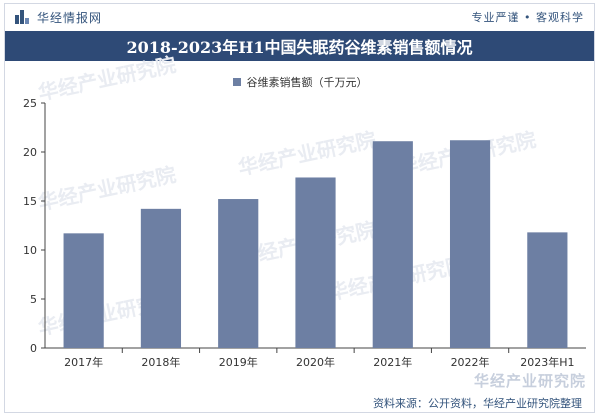 Image resolution: width=600 pixels, height=417 pixels. Describe the element at coordinates (30, 103) in the screenshot. I see `y-tick-label: 25` at that location.